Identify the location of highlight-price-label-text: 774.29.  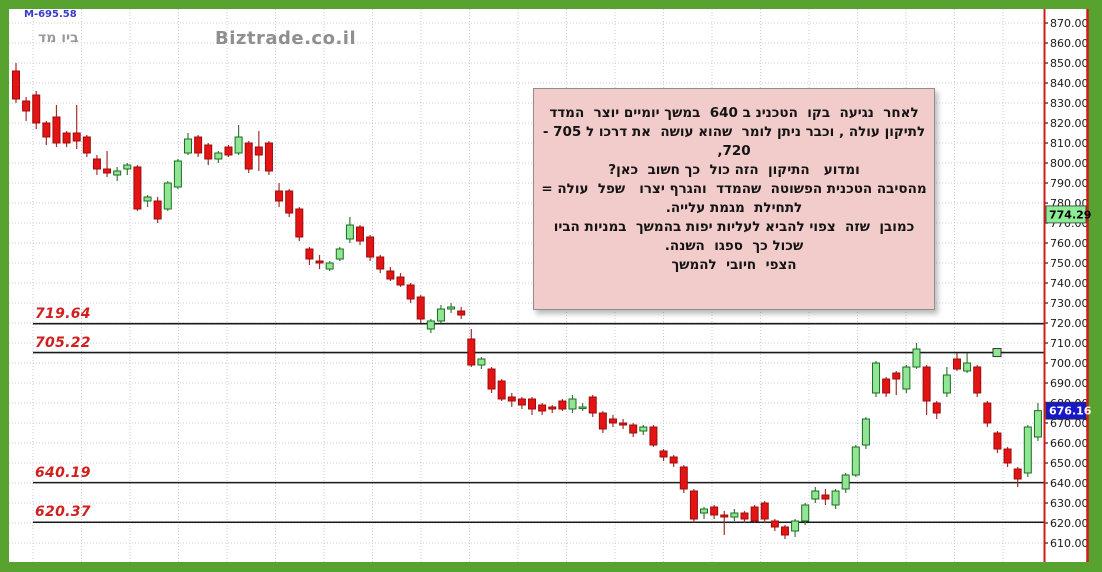
(1070, 214).